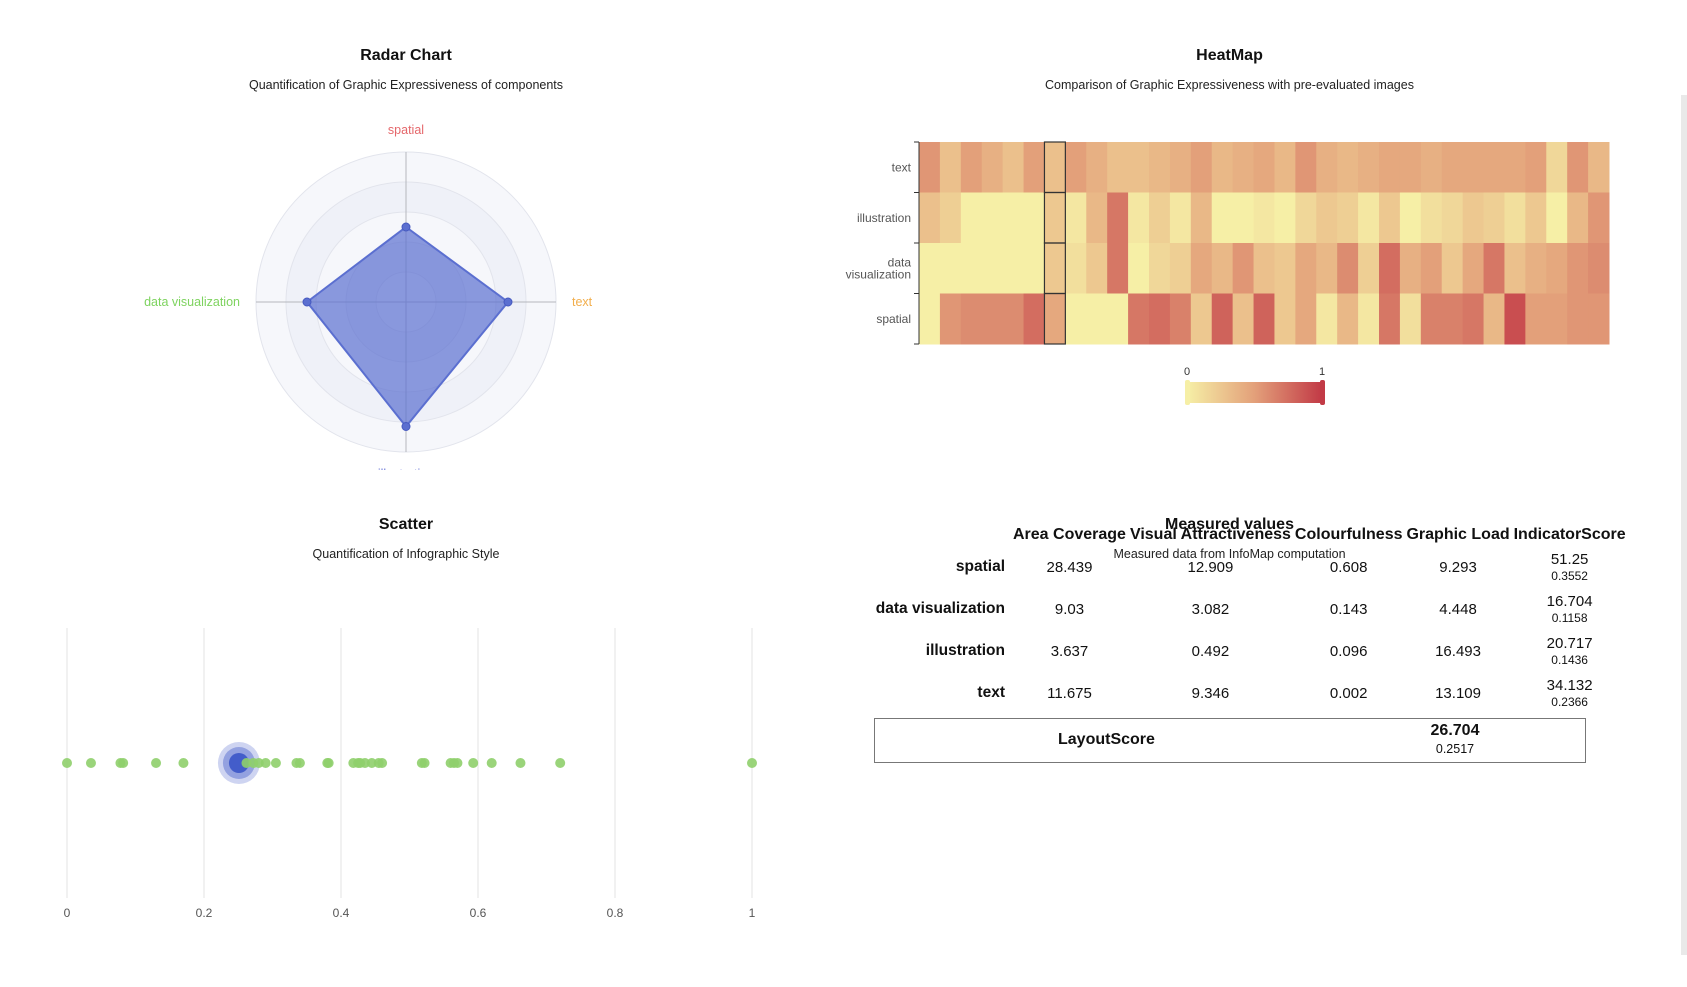  I want to click on page-scrollbar, so click(1684, 525).